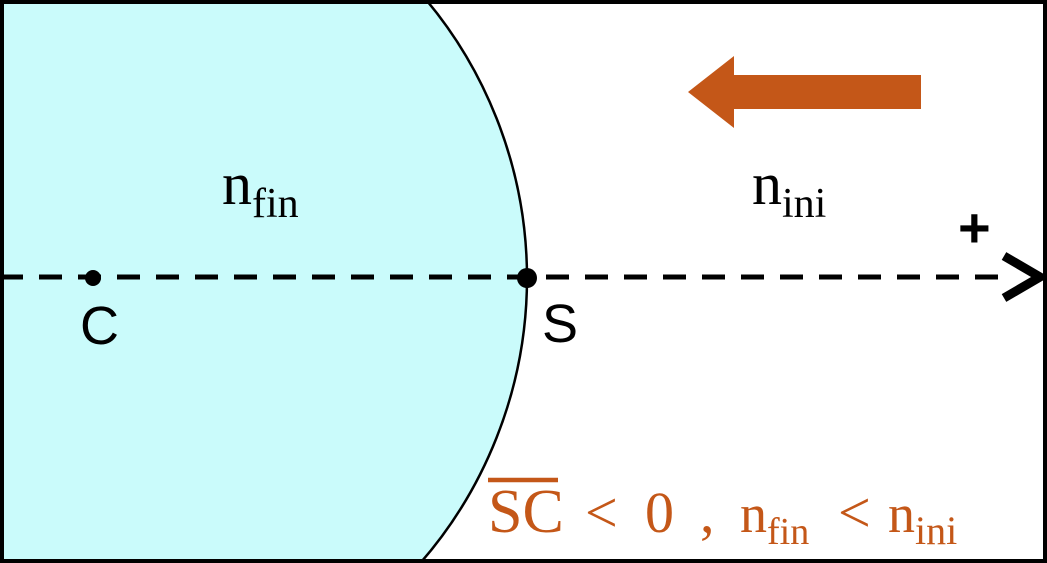 This screenshot has height=563, width=1047. Describe the element at coordinates (974, 227) in the screenshot. I see `axis-positive-sign: +` at that location.